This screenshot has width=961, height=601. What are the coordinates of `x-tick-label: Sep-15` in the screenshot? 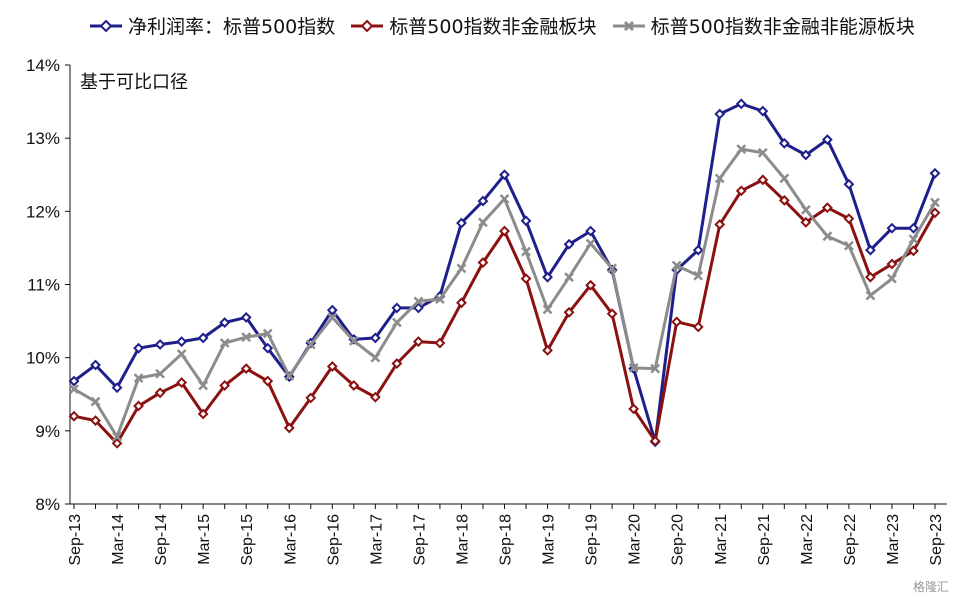 It's located at (247, 540).